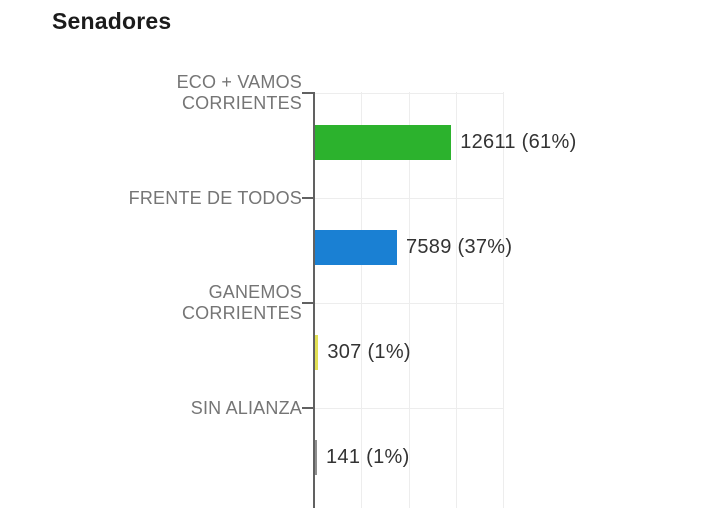 The image size is (720, 508). Describe the element at coordinates (255, 292) in the screenshot. I see `category-label-line: GANEMOS` at that location.